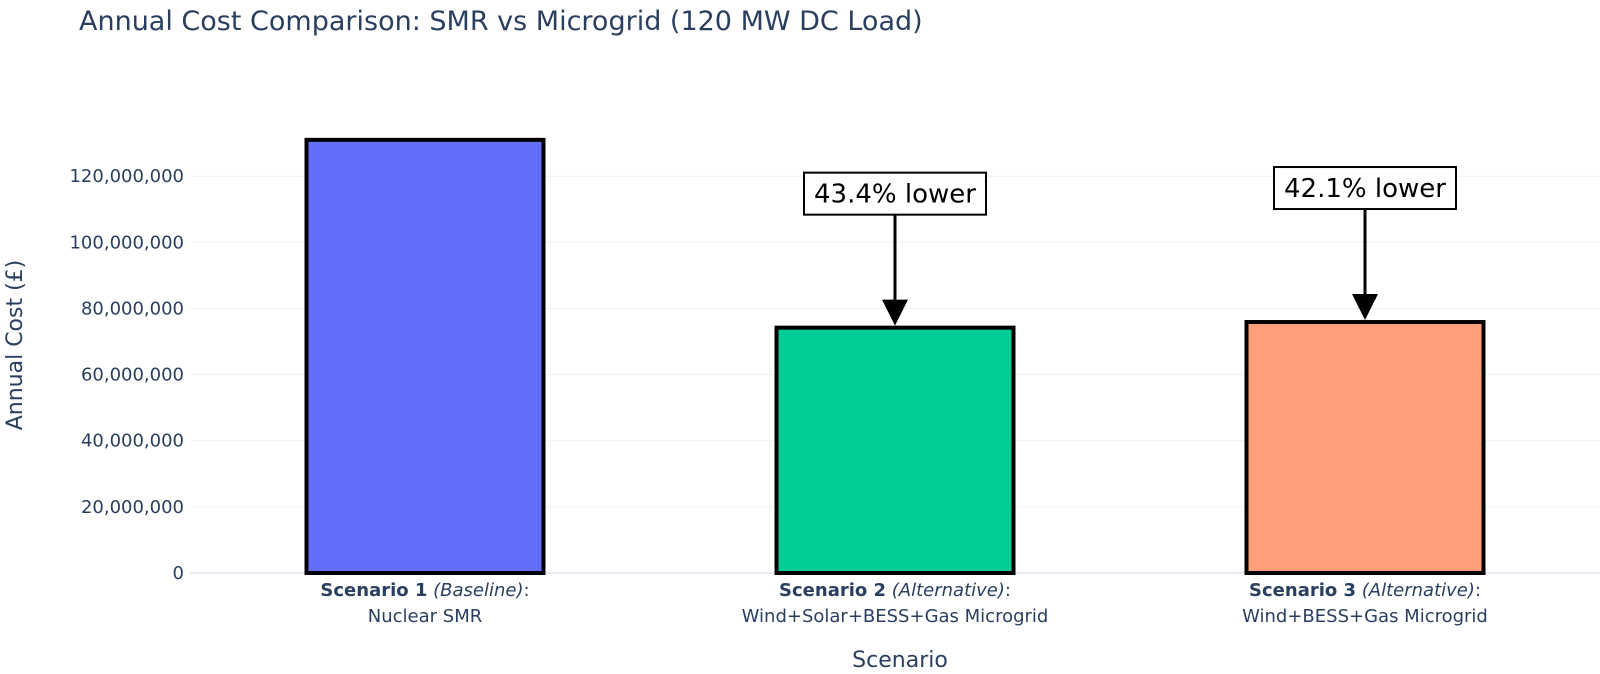 This screenshot has height=674, width=1600. I want to click on y-axis-title: Annual Cost (£), so click(15, 345).